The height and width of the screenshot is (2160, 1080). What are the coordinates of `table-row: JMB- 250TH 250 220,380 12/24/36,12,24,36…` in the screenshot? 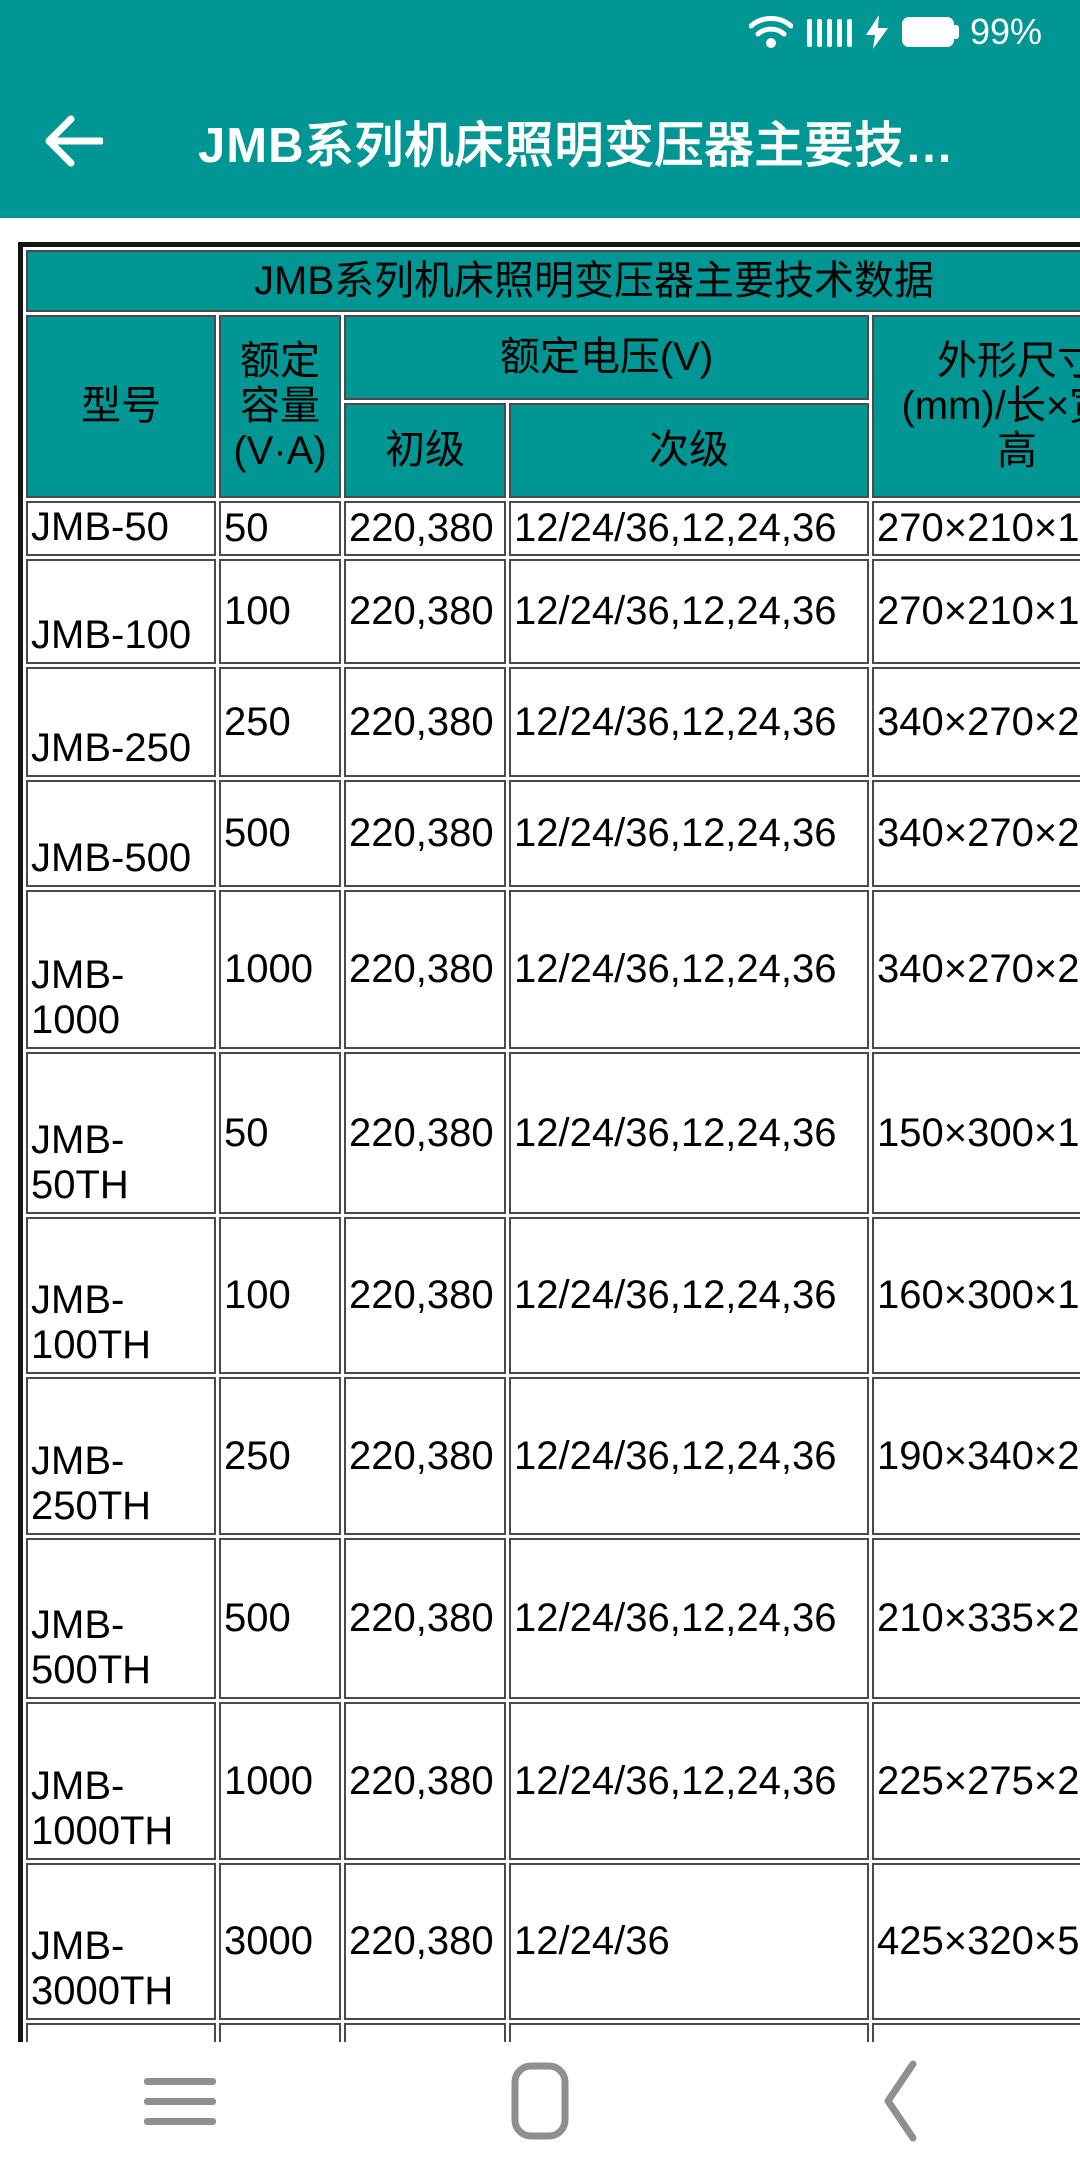 It's located at (553, 1456).